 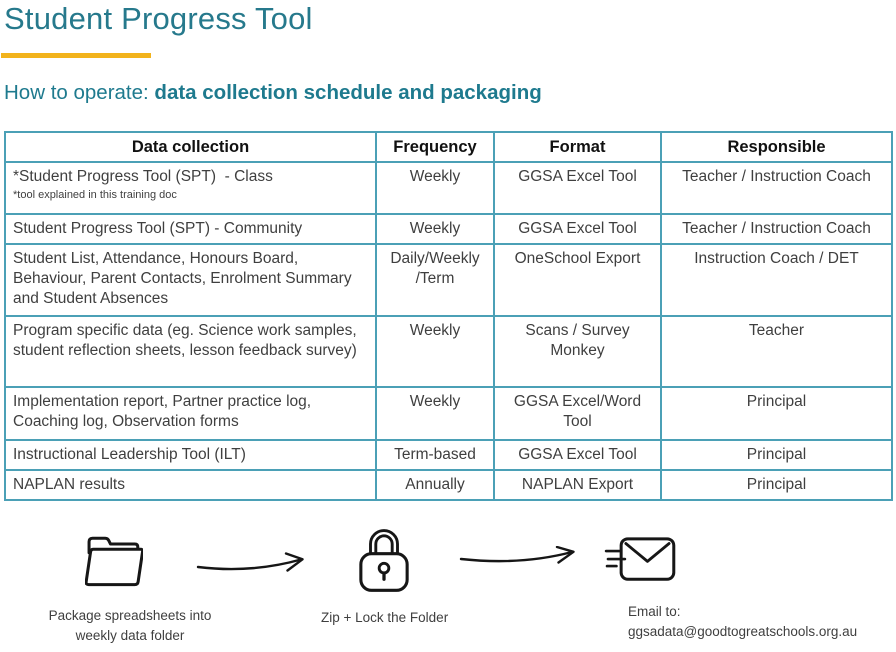 I want to click on cell-frequency: Term-based, so click(x=435, y=455).